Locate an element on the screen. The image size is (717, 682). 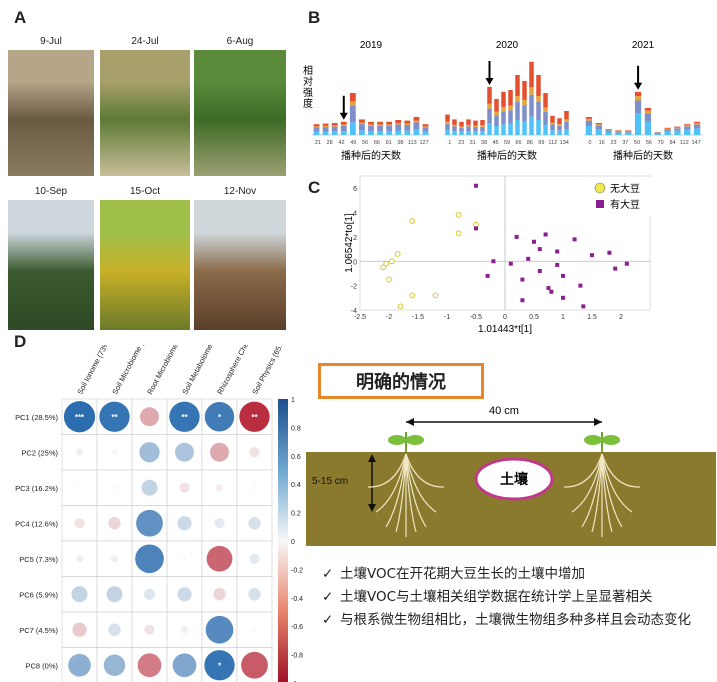
y-axis-label-char: 强 is located at coordinates (308, 93).